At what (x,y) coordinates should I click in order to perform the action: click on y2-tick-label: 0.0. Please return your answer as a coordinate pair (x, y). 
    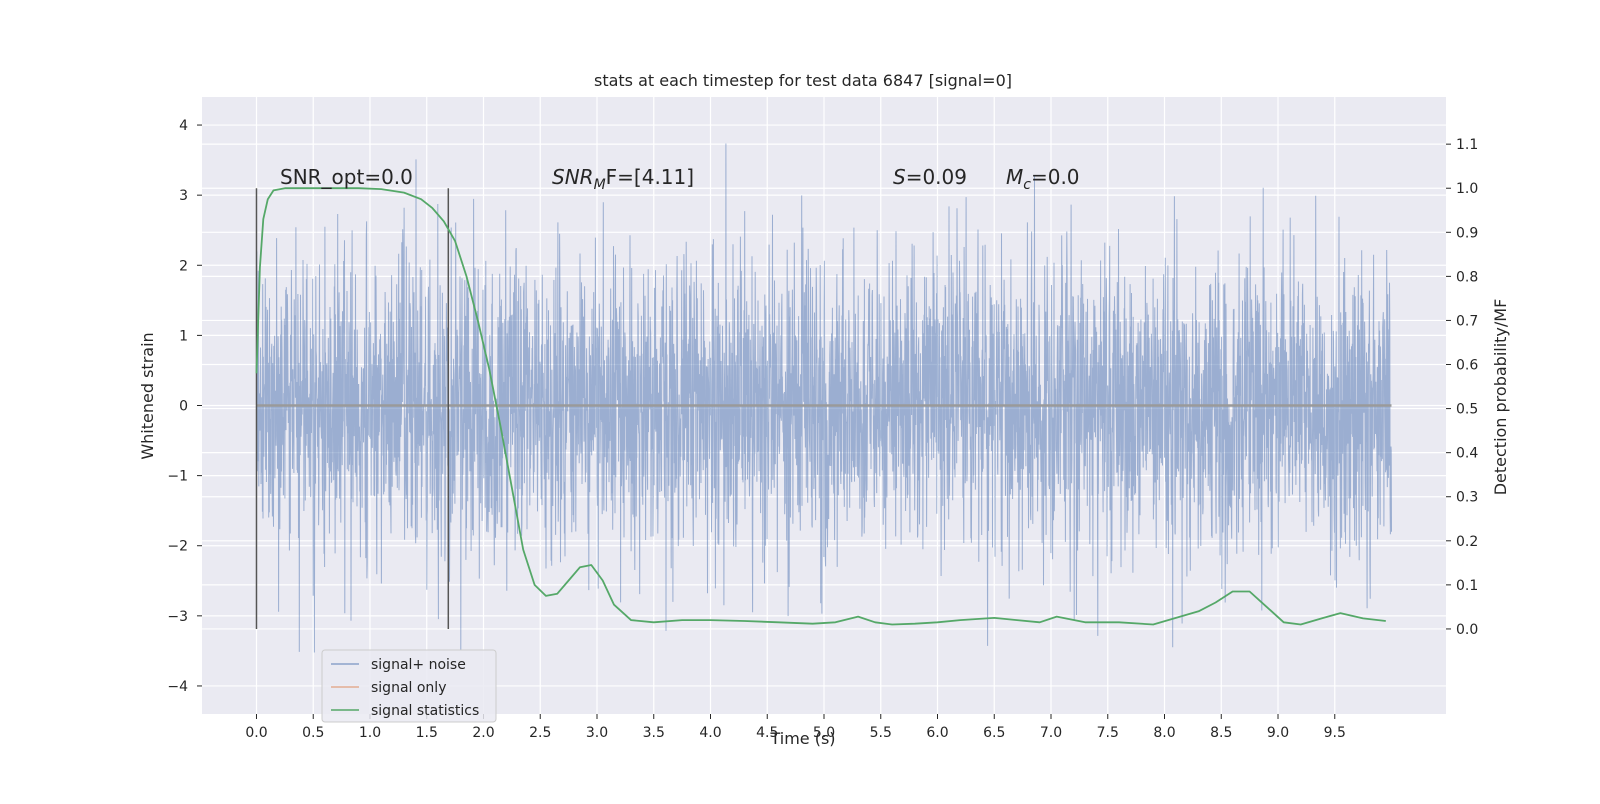
    Looking at the image, I should click on (1467, 630).